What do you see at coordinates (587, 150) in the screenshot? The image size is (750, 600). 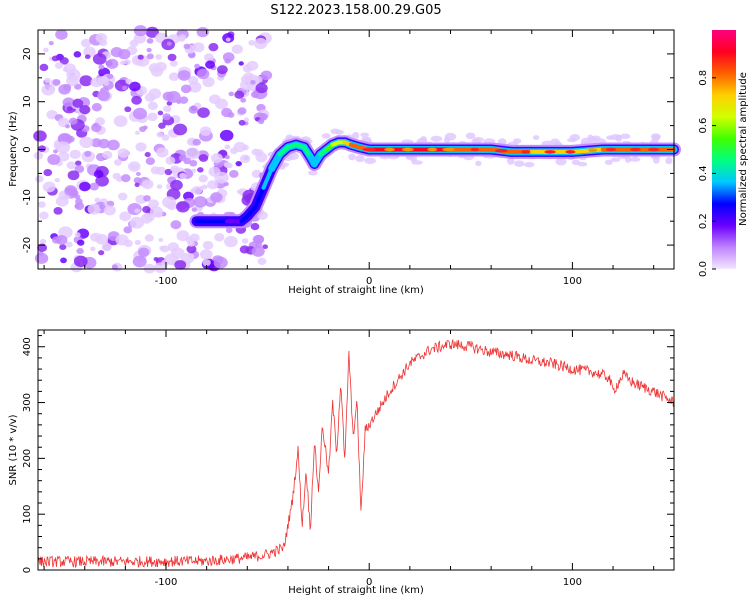 I see `trace-segment` at bounding box center [587, 150].